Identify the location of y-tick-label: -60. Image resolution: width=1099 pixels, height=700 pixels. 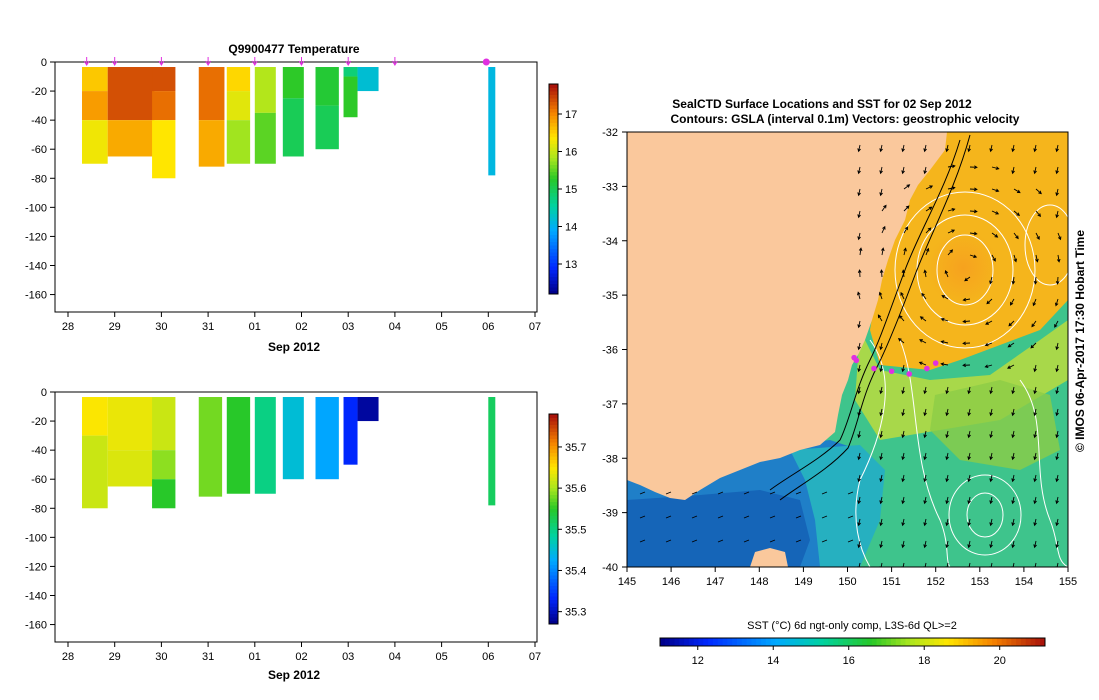
(39, 150).